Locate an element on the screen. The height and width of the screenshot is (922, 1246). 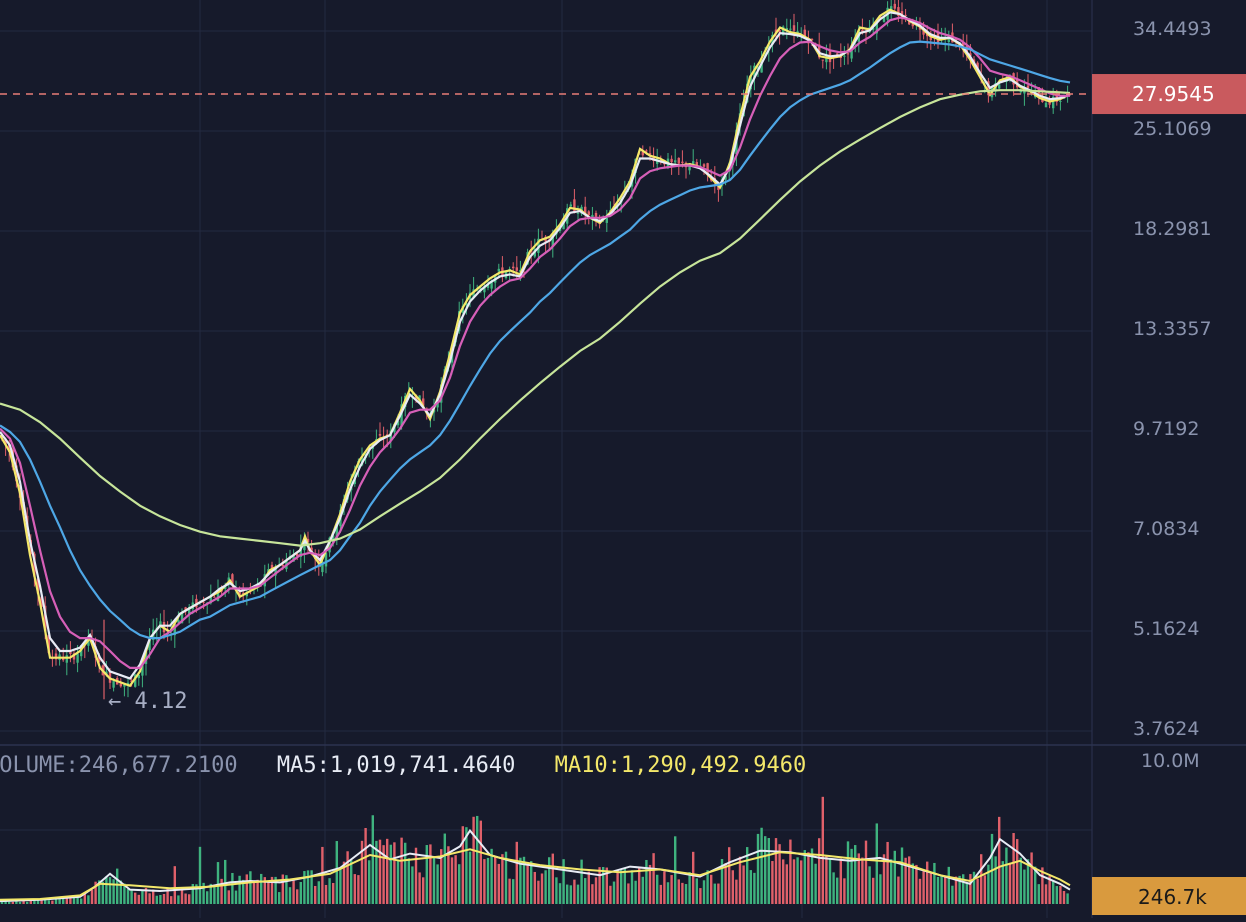
y-tick-label: 34.4493 is located at coordinates (1172, 29).